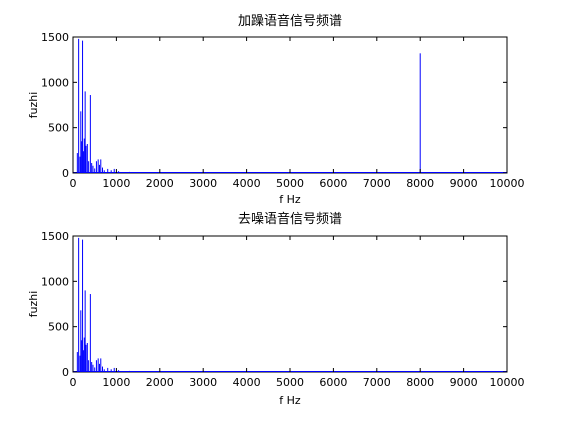 The image size is (561, 421). Describe the element at coordinates (290, 219) in the screenshot. I see `chart-title: 去噪语音信号频谱` at that location.